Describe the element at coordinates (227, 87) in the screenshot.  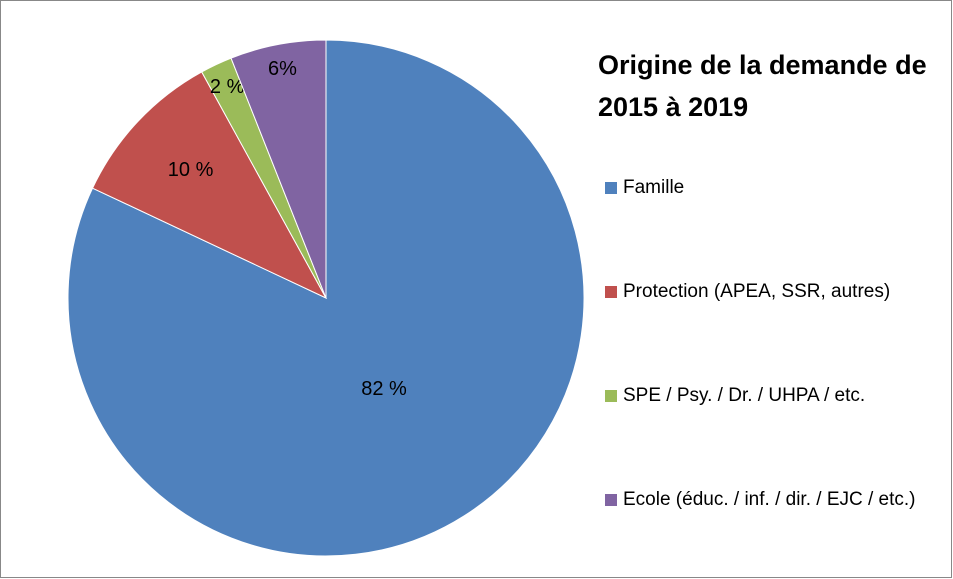
I see `data-label: 2 %` at that location.